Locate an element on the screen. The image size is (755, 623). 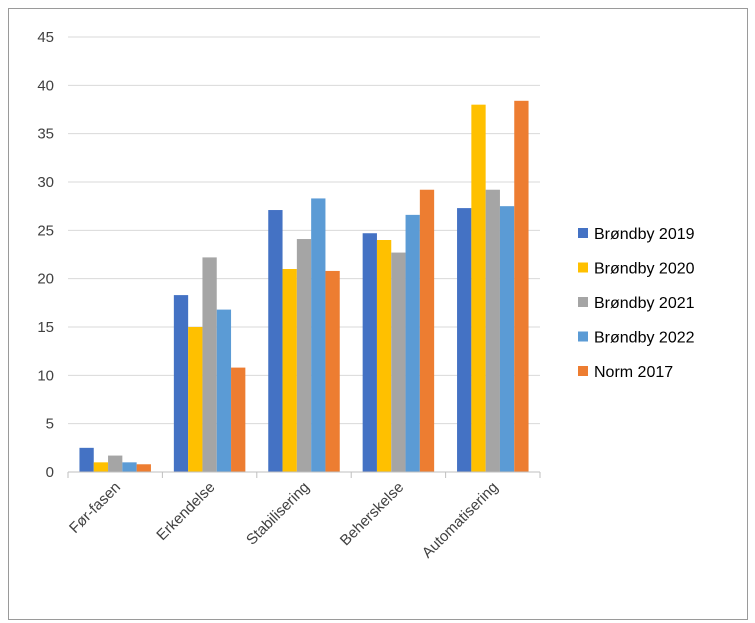
legend-item: Brøndby 2021 is located at coordinates (636, 303).